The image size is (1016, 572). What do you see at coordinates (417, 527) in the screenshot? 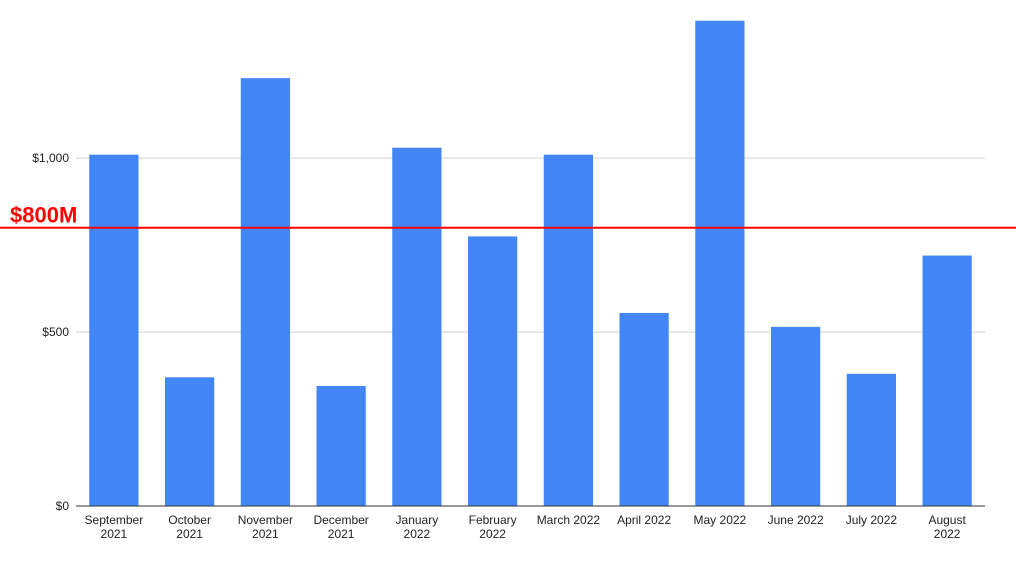
I see `x-tick-label: January 2022` at bounding box center [417, 527].